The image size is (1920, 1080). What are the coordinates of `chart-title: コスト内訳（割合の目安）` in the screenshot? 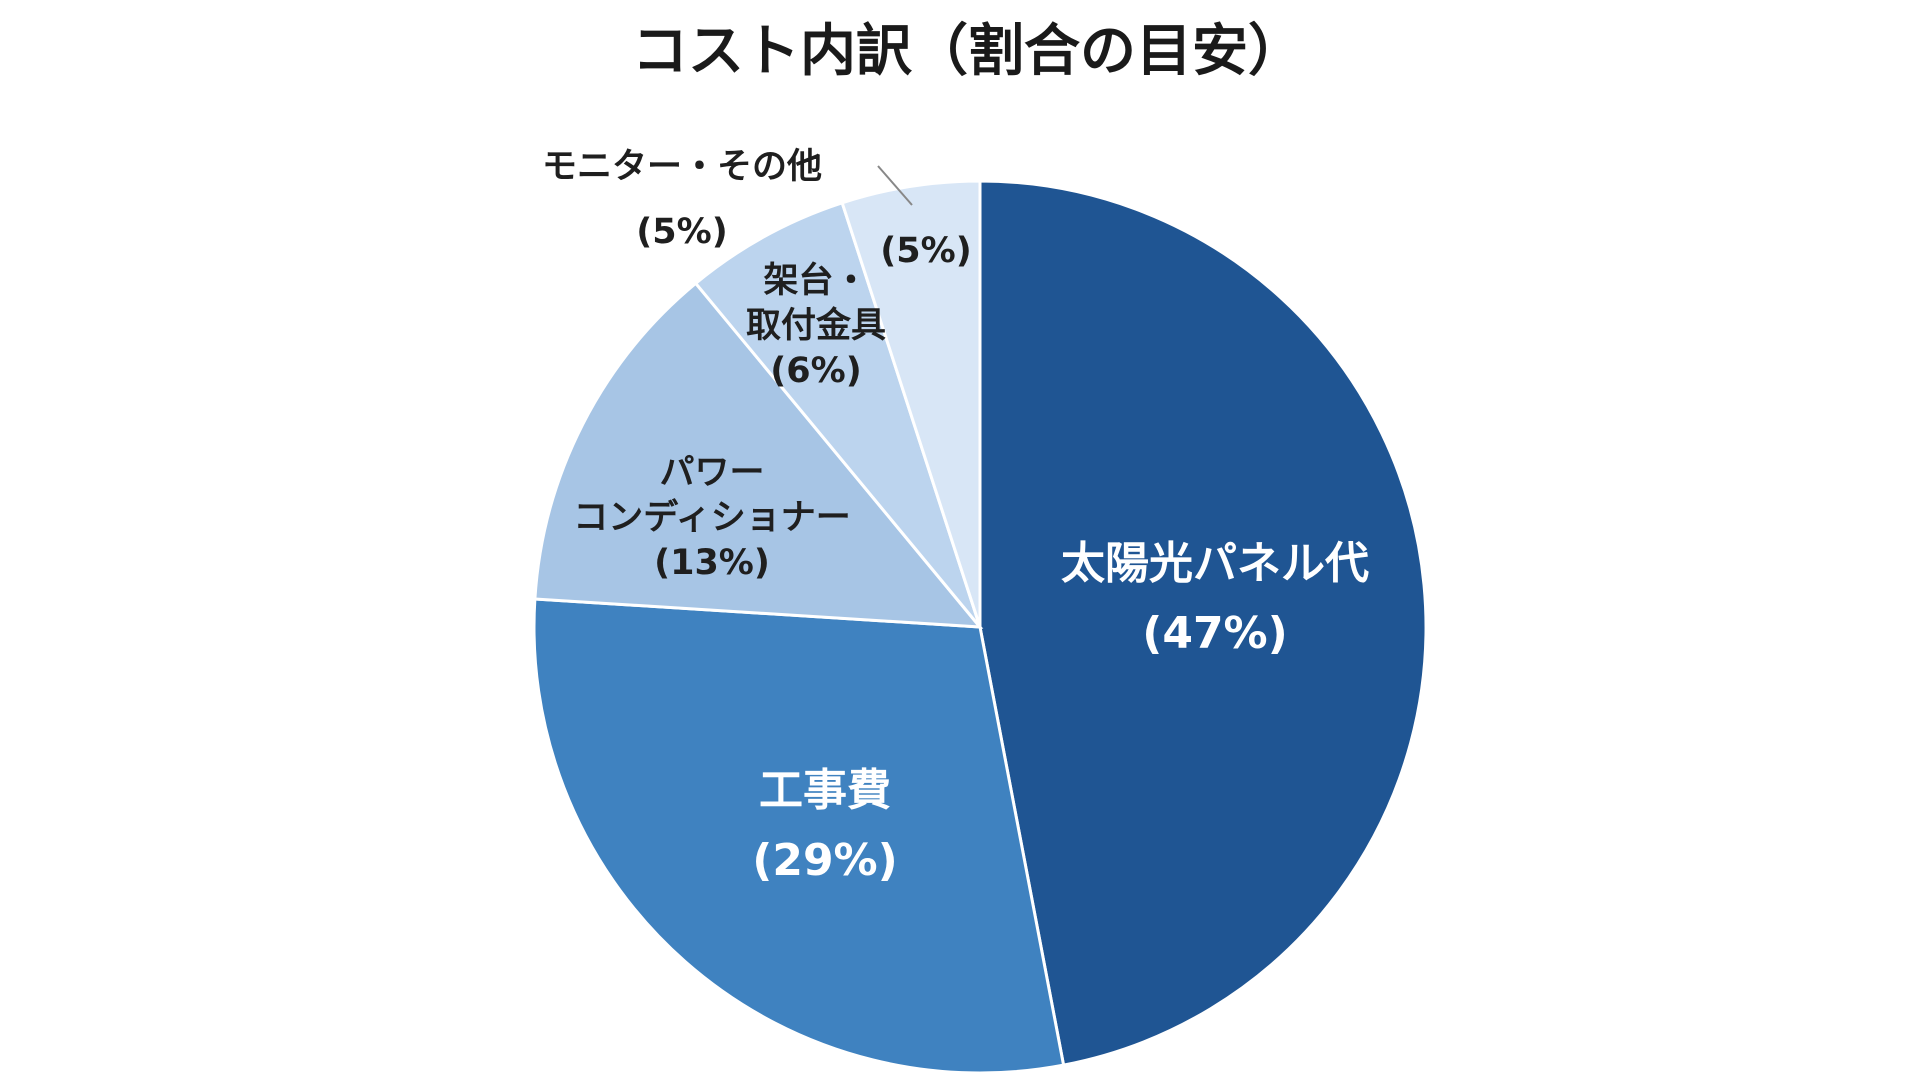 It's located at (968, 51).